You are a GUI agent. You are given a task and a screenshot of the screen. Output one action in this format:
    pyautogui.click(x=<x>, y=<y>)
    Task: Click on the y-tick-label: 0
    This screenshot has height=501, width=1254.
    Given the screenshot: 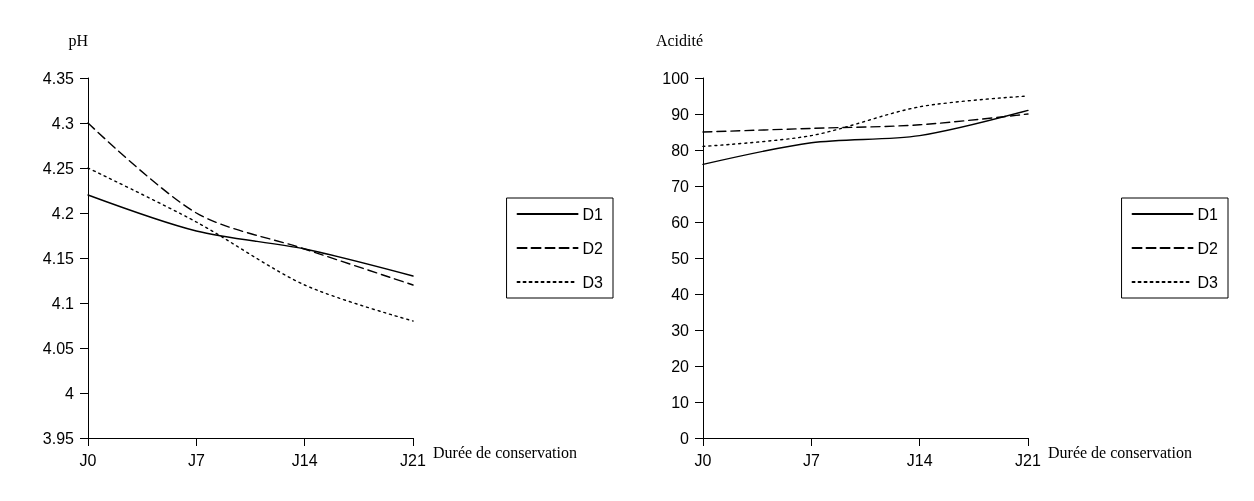 What is the action you would take?
    pyautogui.click(x=685, y=438)
    